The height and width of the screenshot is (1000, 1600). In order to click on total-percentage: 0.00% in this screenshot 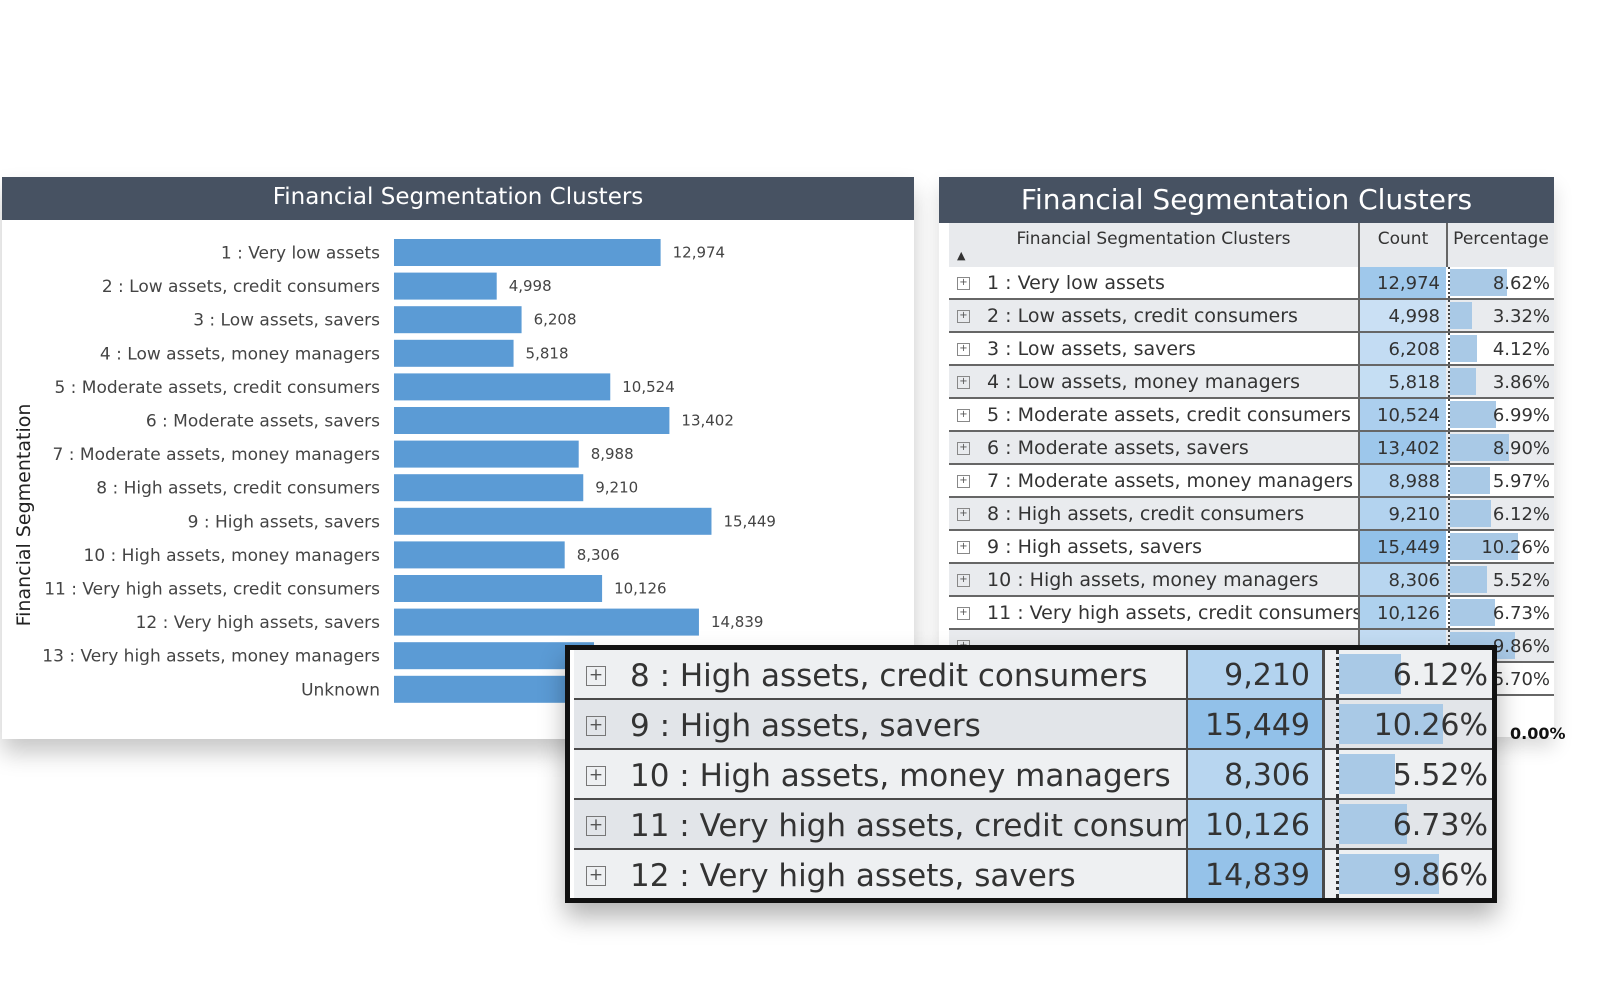, I will do `click(1538, 733)`.